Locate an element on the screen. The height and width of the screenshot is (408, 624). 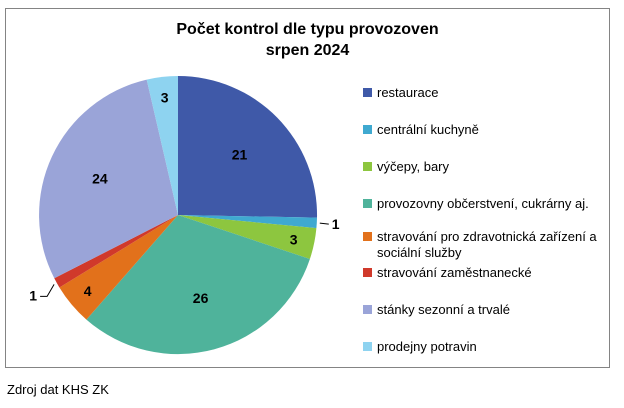
legend-item: stánky sezonní a trvalé is located at coordinates (486, 310).